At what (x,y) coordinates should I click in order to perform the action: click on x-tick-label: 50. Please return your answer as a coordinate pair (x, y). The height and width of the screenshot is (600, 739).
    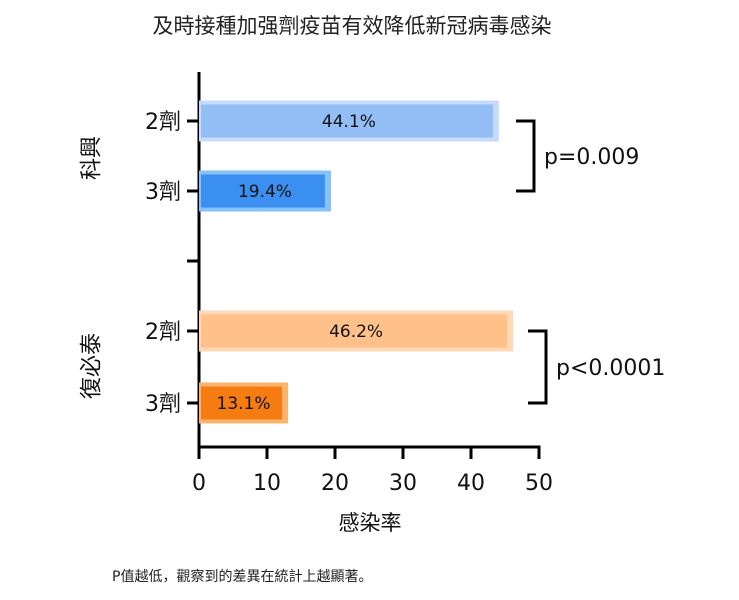
    Looking at the image, I should click on (539, 483).